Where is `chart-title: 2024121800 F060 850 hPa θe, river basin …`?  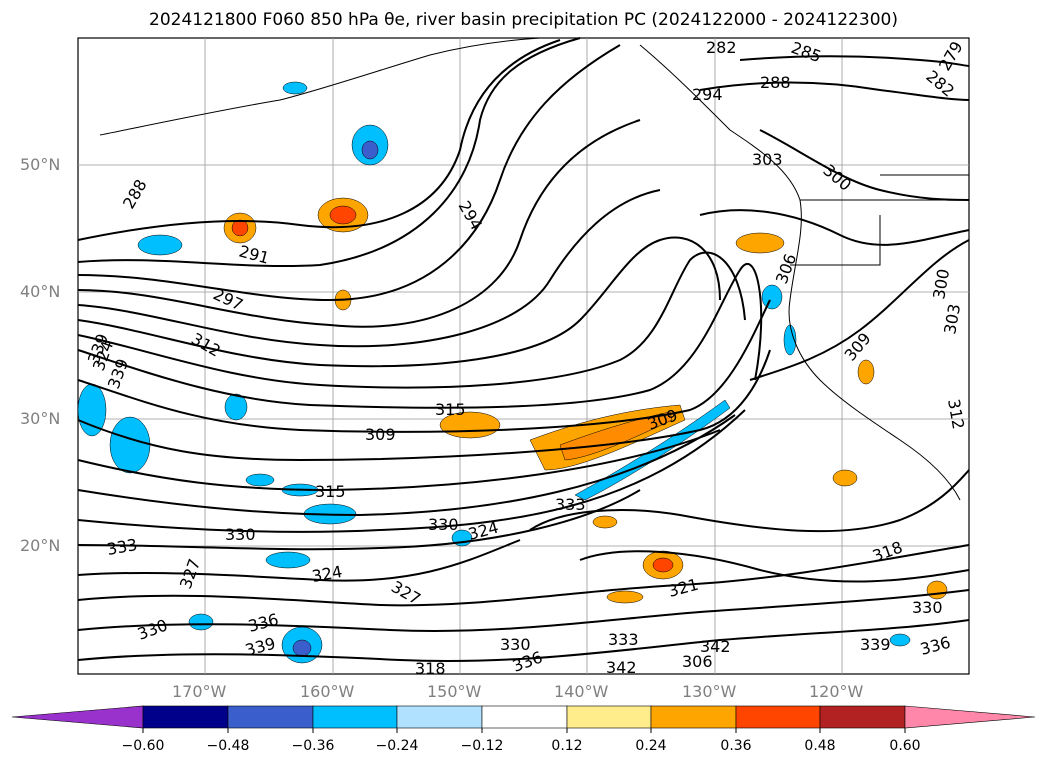 chart-title: 2024121800 F060 850 hPa θe, river basin … is located at coordinates (523, 20).